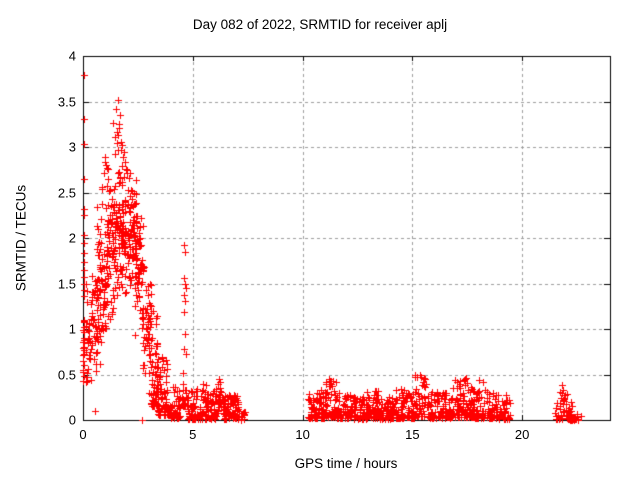 The width and height of the screenshot is (640, 480). I want to click on y-tick-label: 0.5, so click(66, 374).